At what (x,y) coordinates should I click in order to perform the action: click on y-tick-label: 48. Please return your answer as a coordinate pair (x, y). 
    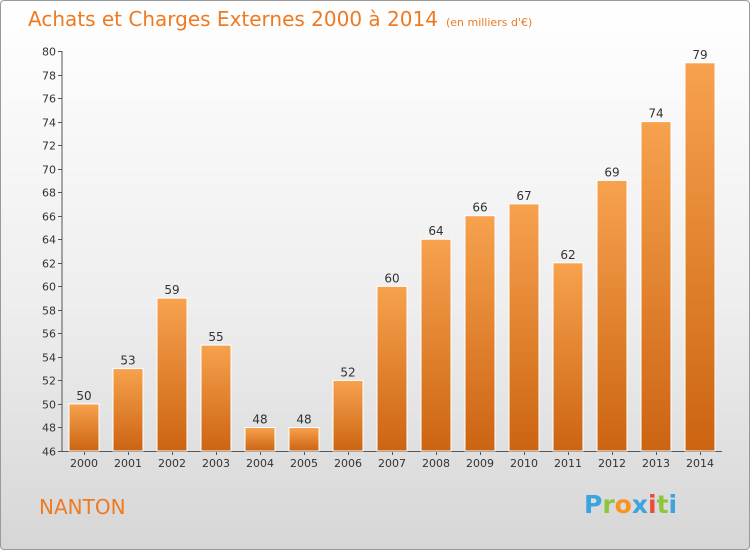
    Looking at the image, I should click on (49, 428).